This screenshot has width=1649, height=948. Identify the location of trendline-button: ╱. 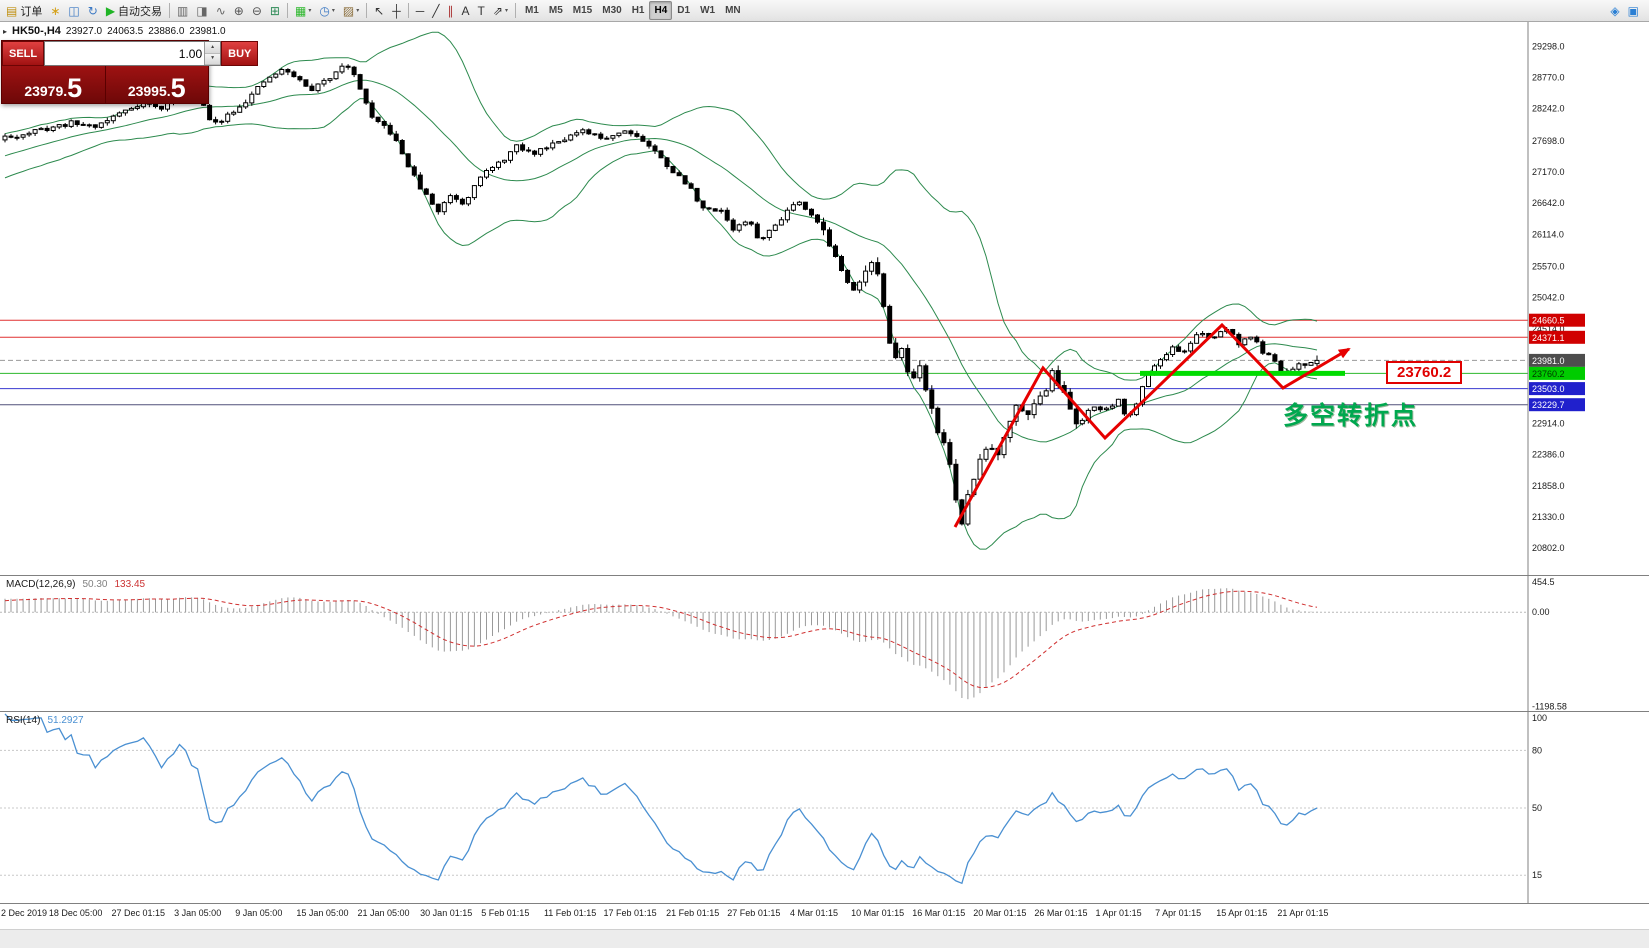
(435, 10).